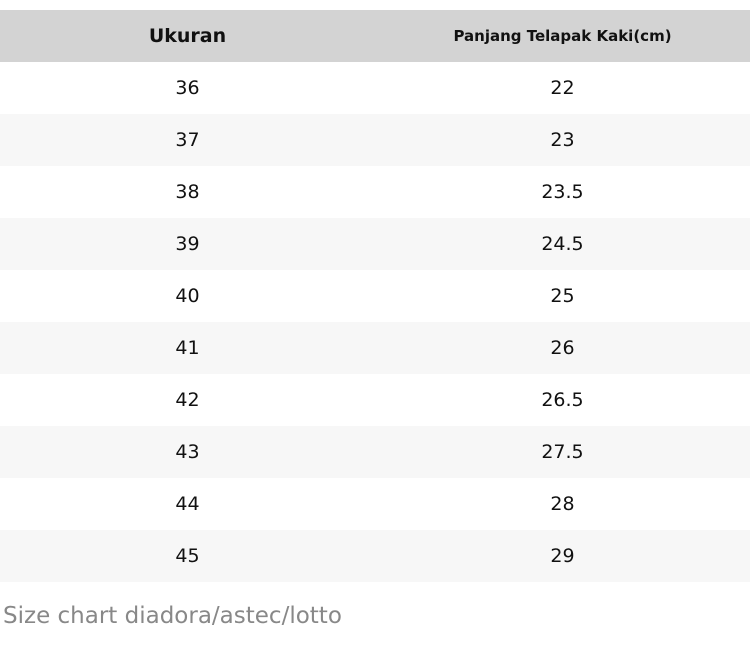  What do you see at coordinates (375, 504) in the screenshot?
I see `table-row: 44 28` at bounding box center [375, 504].